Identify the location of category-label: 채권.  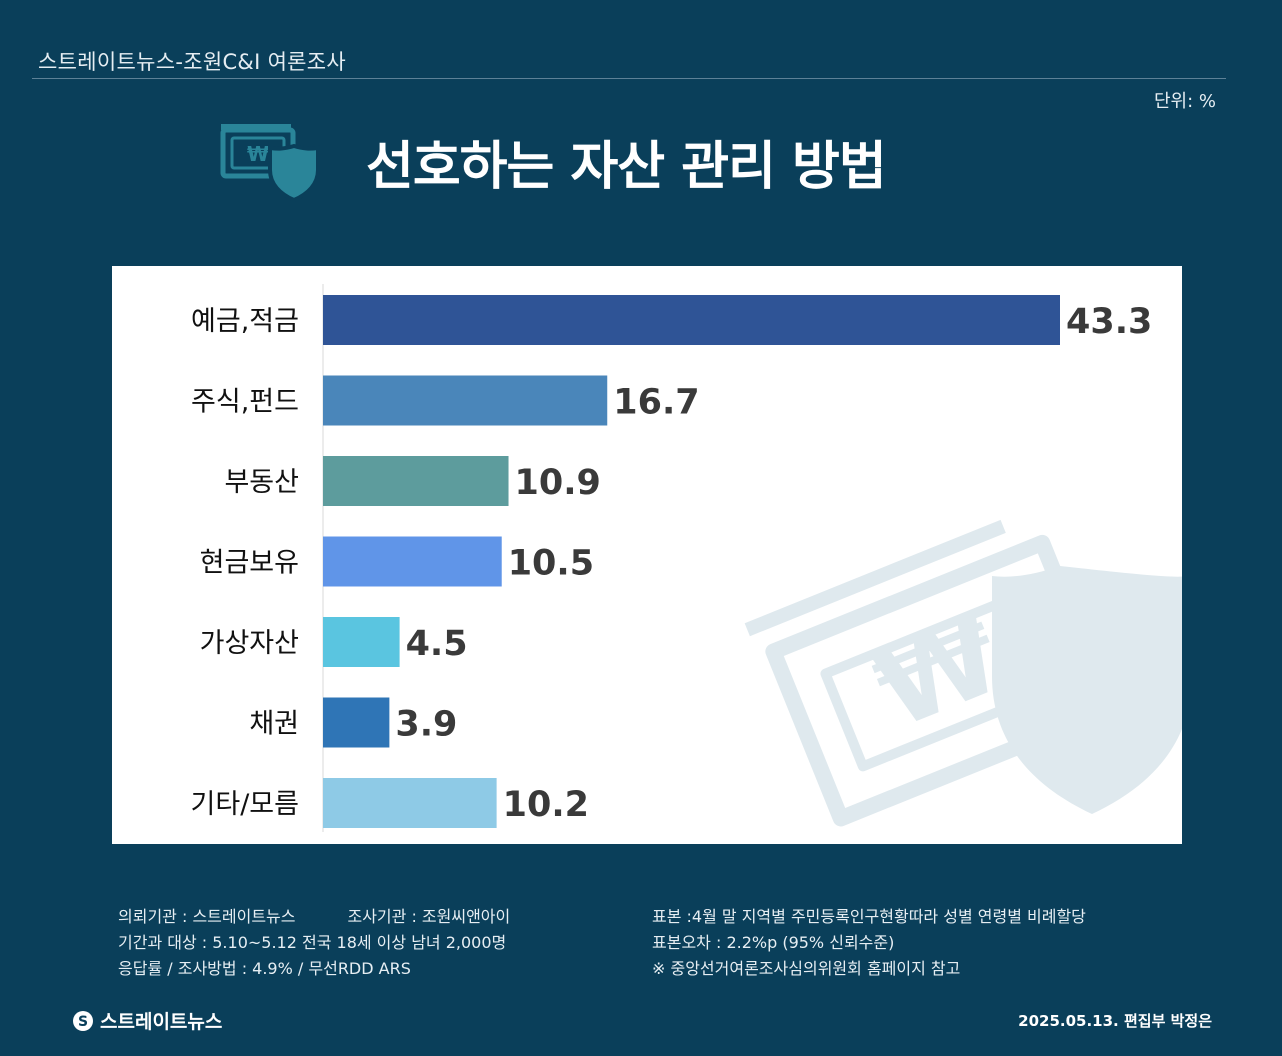
(274, 724).